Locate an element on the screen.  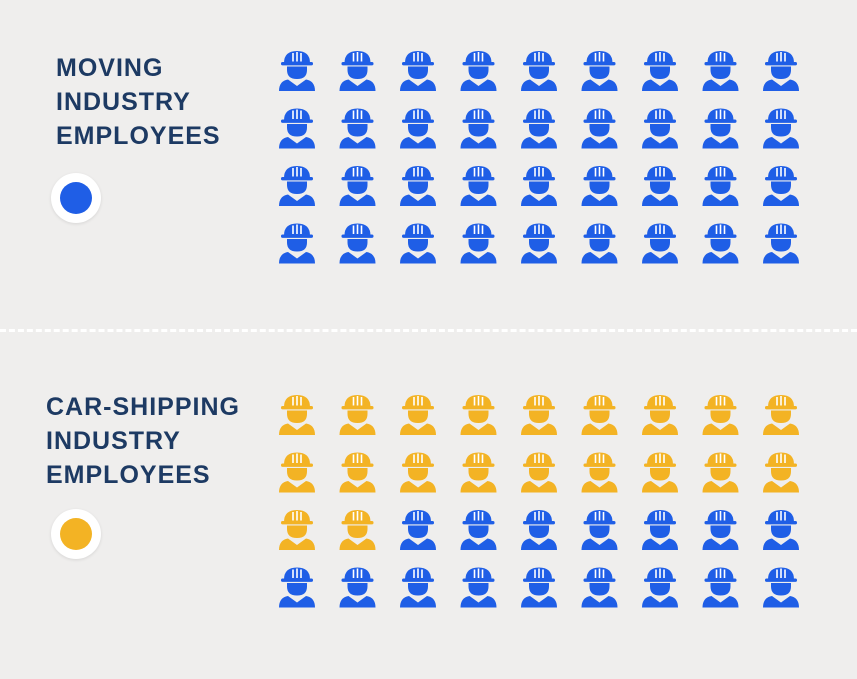
moving-label: MOVING INDUSTRY EMPLOYEES is located at coordinates (138, 102).